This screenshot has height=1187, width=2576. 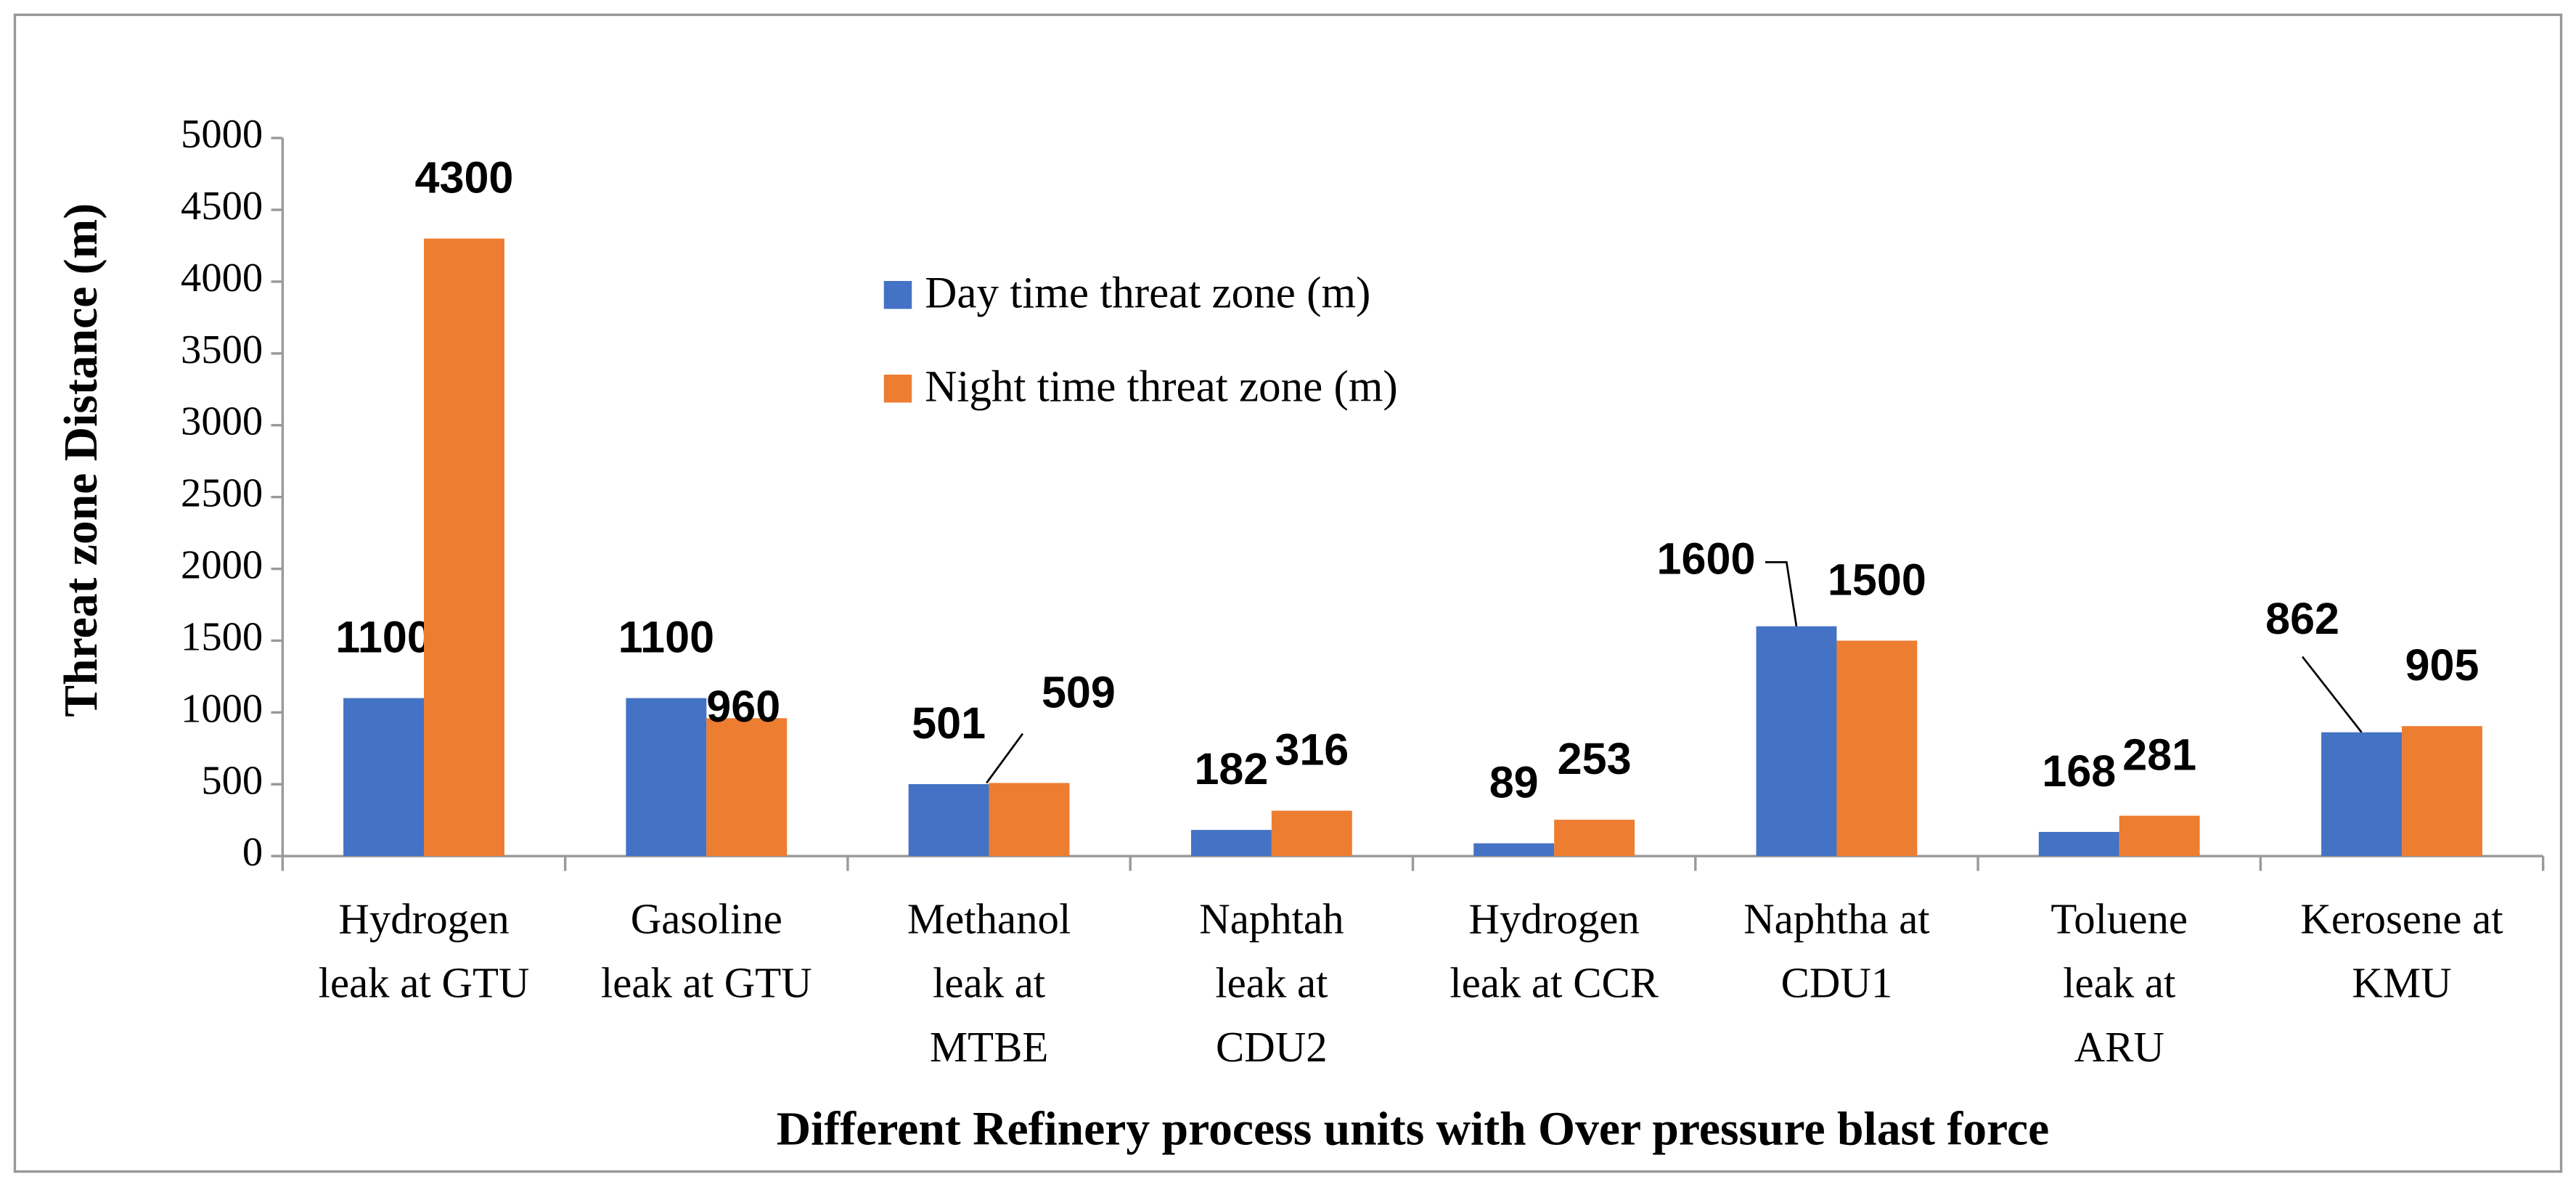 I want to click on data-label: 316, so click(x=1312, y=750).